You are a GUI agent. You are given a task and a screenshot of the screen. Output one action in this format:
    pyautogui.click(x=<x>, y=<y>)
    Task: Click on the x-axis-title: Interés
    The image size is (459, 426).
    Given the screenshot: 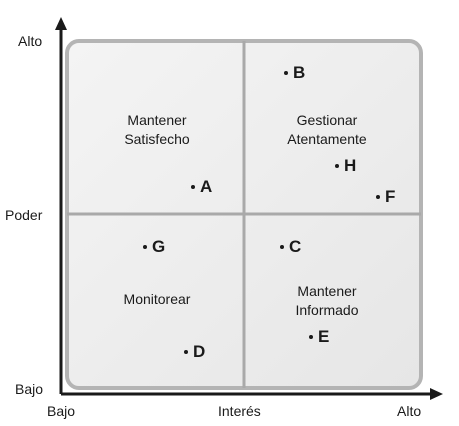 What is the action you would take?
    pyautogui.click(x=239, y=411)
    